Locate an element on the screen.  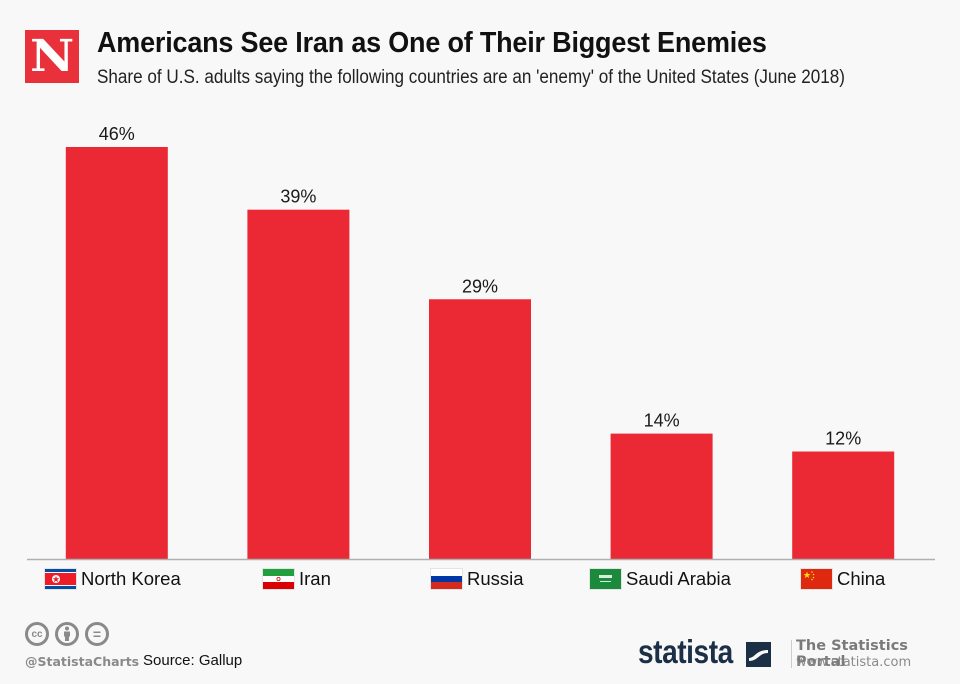
category-label: China is located at coordinates (861, 578).